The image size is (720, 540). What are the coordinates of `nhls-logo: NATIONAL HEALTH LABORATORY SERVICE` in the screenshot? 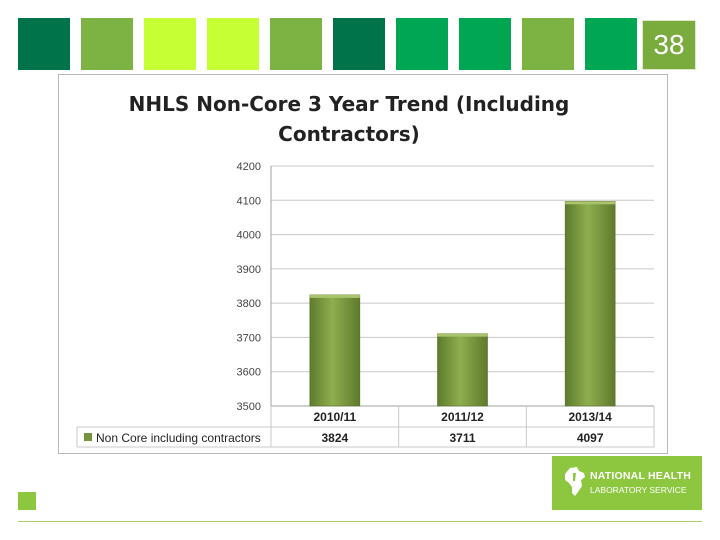 It's located at (627, 483).